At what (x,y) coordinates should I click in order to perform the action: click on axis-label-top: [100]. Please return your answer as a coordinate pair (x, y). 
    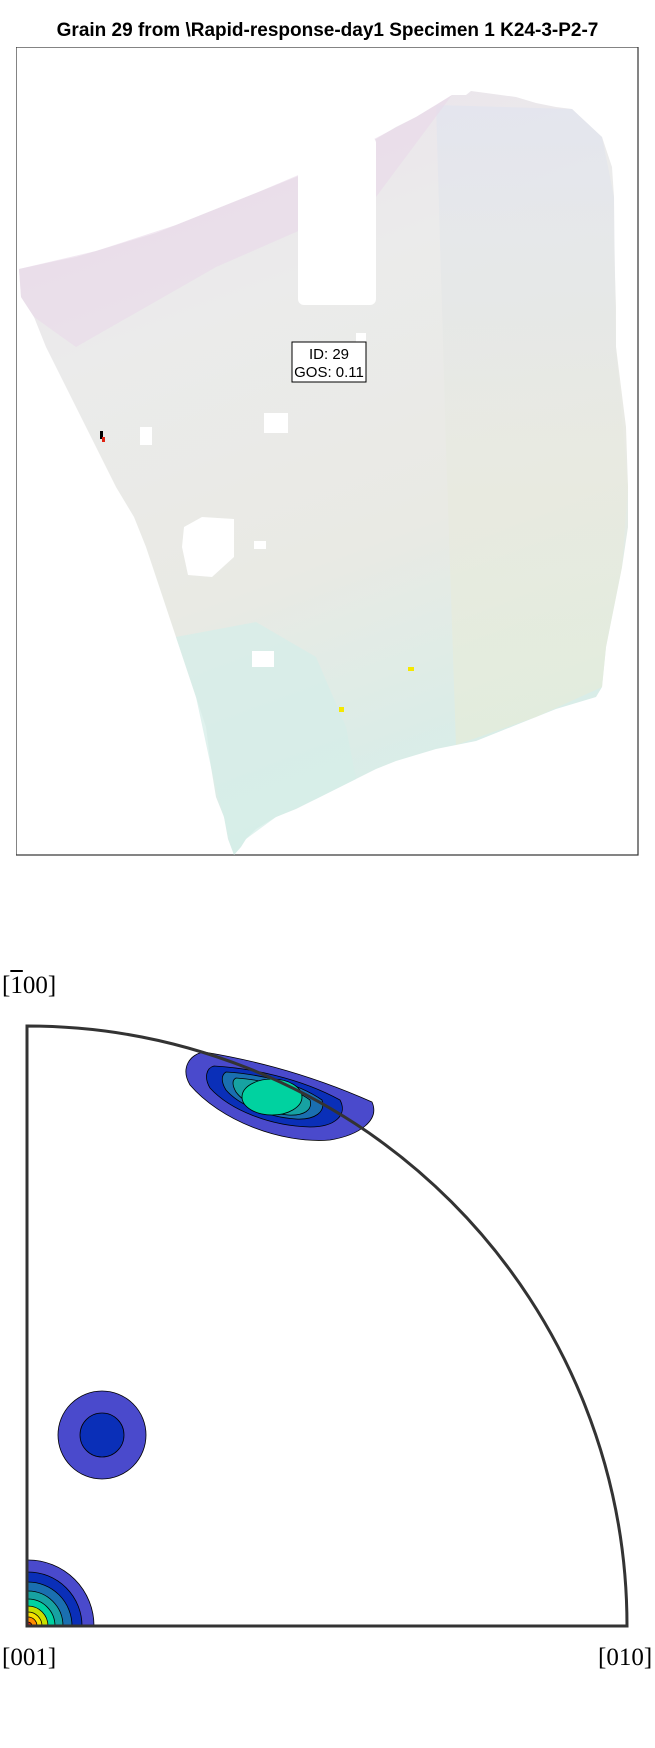
    Looking at the image, I should click on (29, 985).